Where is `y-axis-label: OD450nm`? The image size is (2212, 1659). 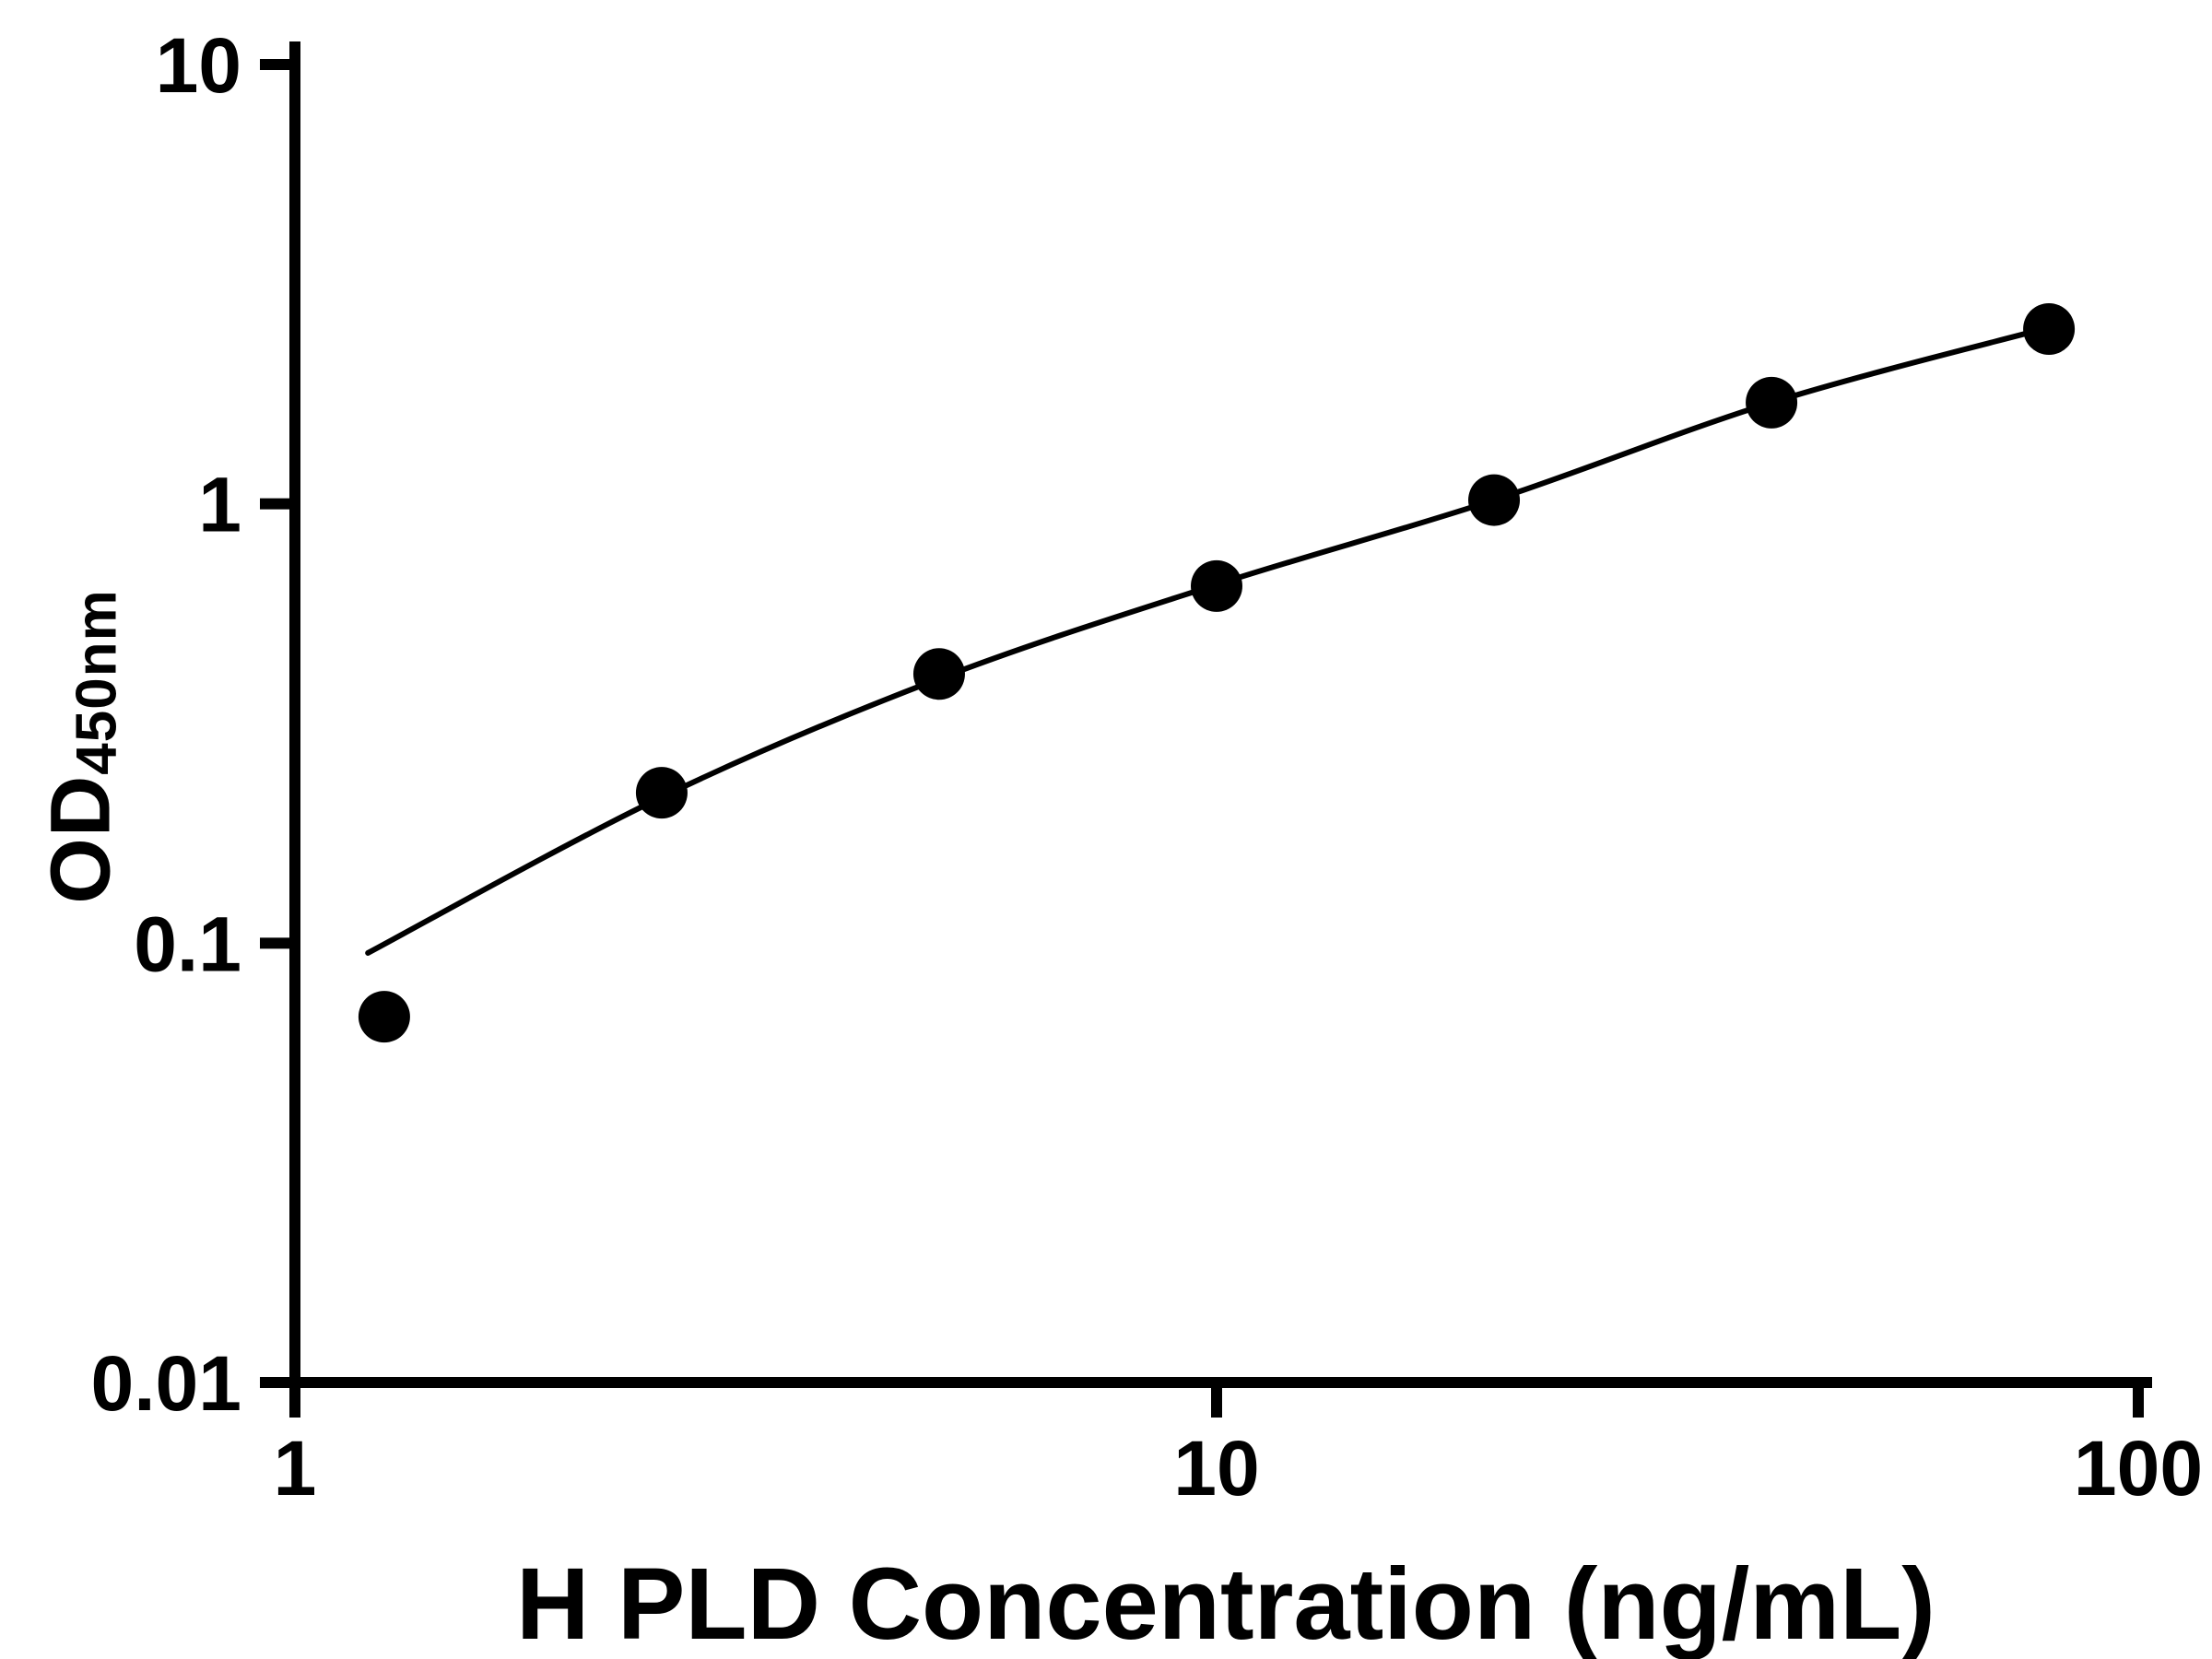 y-axis-label: OD450nm is located at coordinates (80, 746).